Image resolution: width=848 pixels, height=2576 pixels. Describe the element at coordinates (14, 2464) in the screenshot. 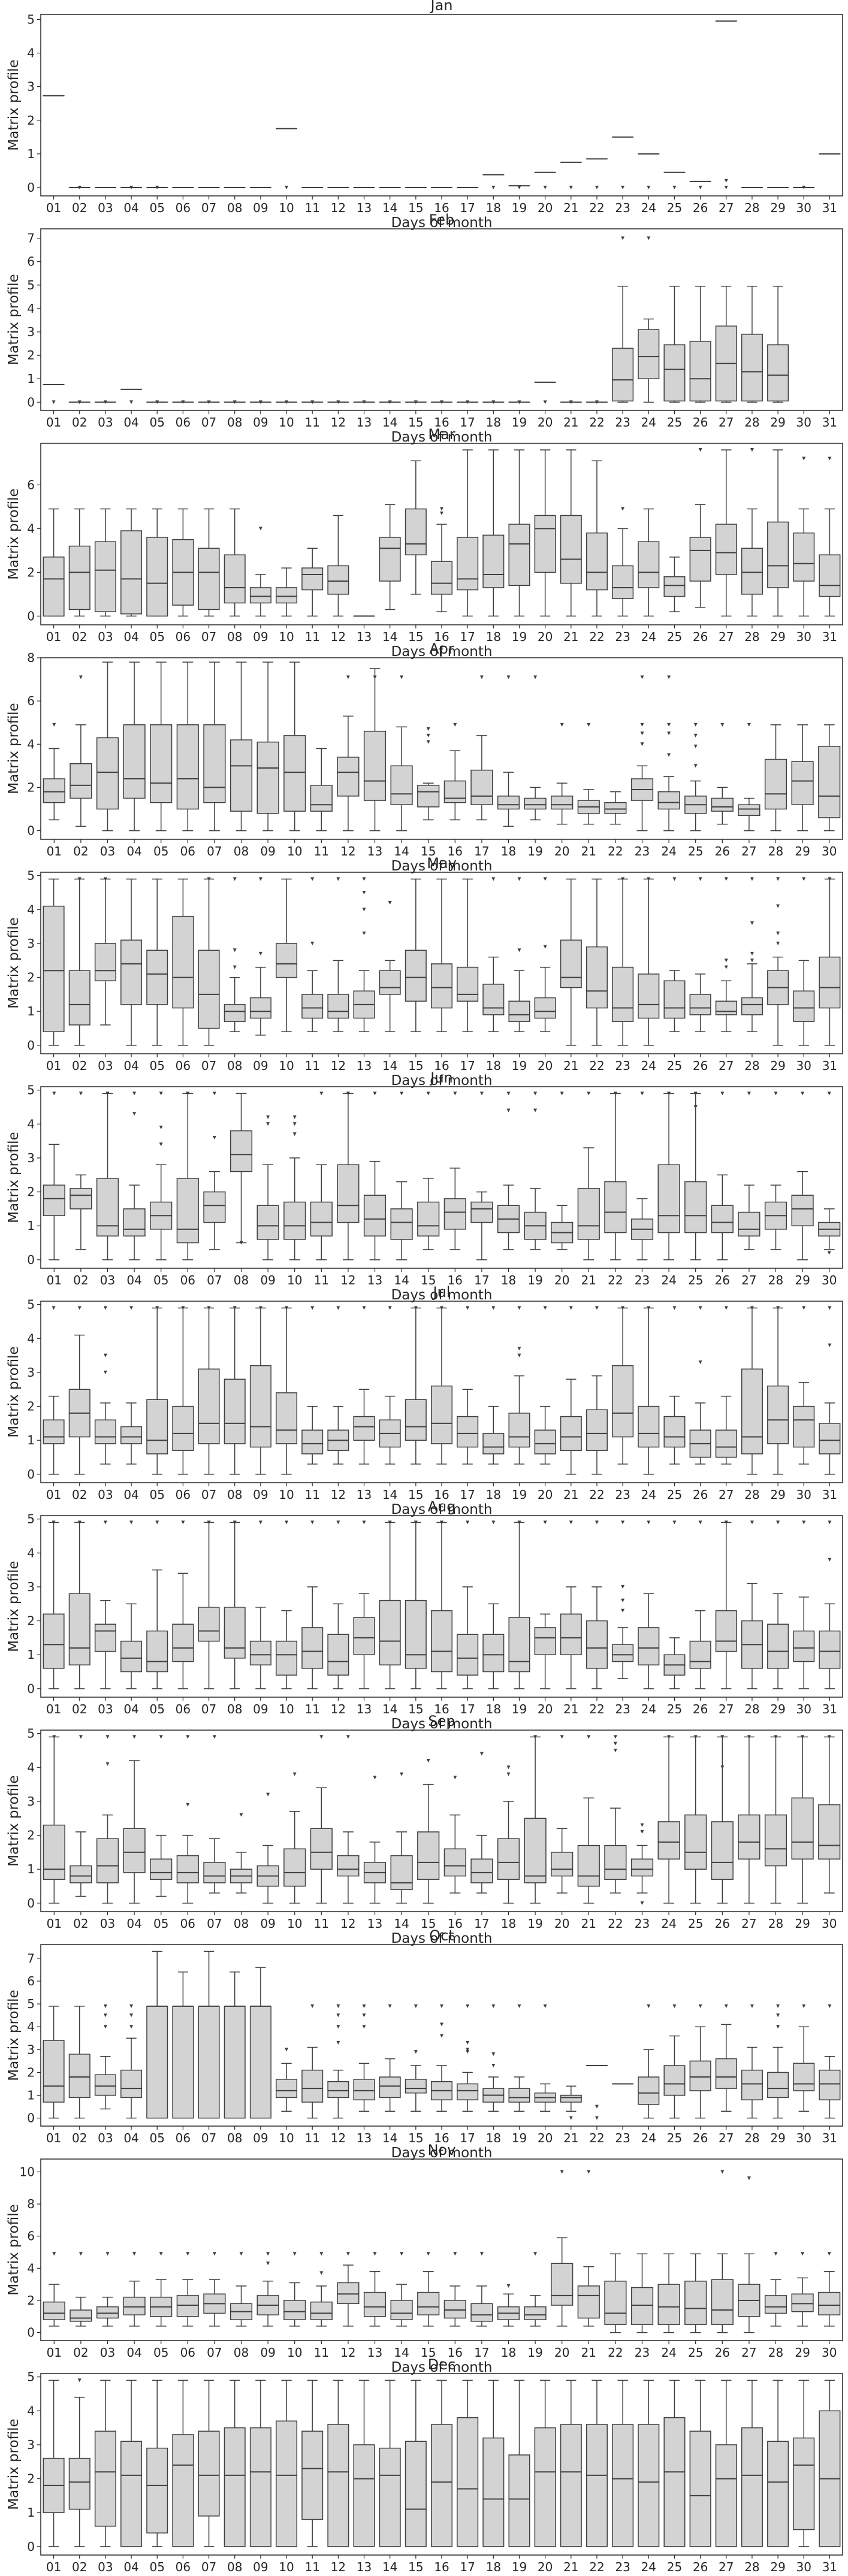

I see `y-axis-label: Matrix profile` at that location.